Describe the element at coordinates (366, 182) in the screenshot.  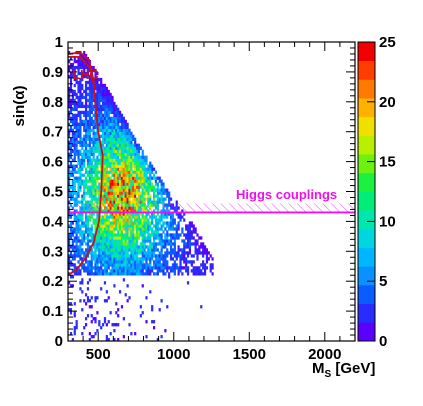
I see `colorbar-segment` at that location.